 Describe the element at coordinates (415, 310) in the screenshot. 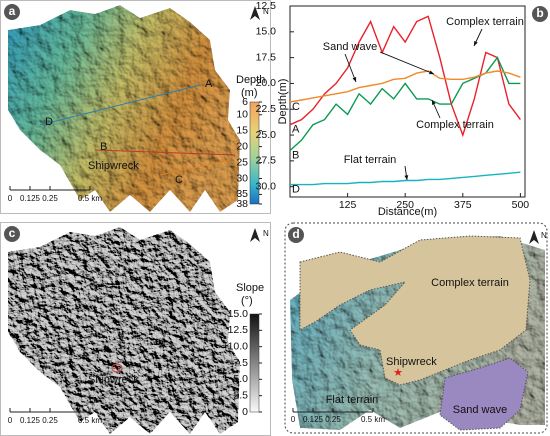

I see `complex-terrain-region` at that location.